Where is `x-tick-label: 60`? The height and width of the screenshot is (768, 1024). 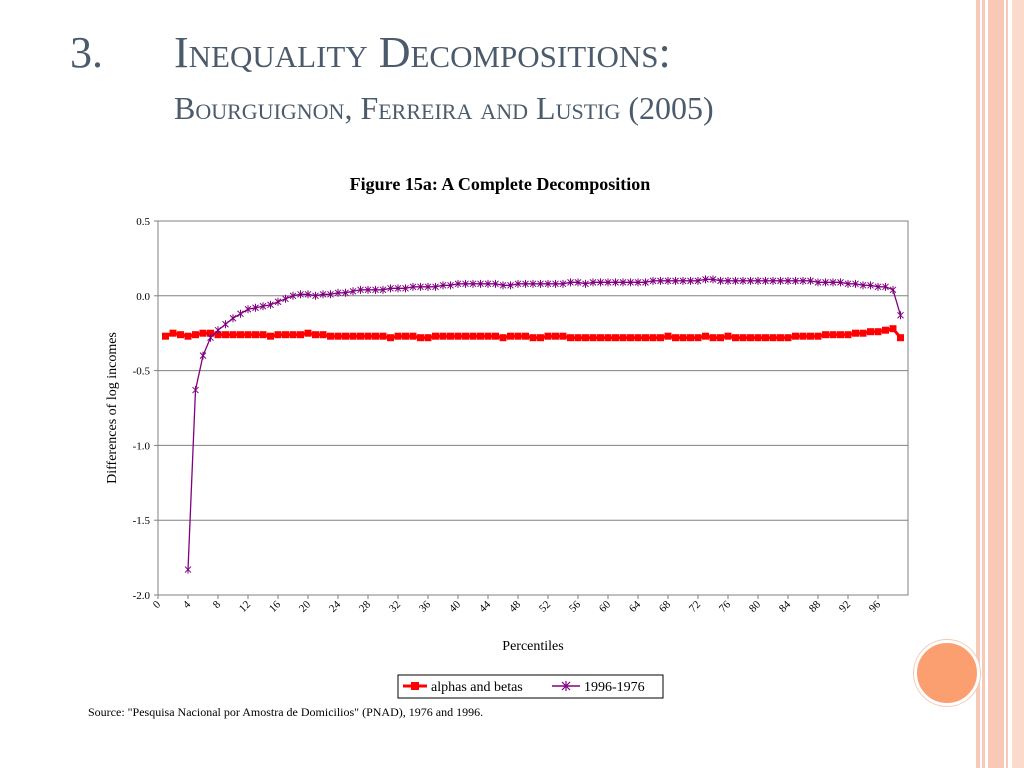
x-tick-label: 60 is located at coordinates (605, 606).